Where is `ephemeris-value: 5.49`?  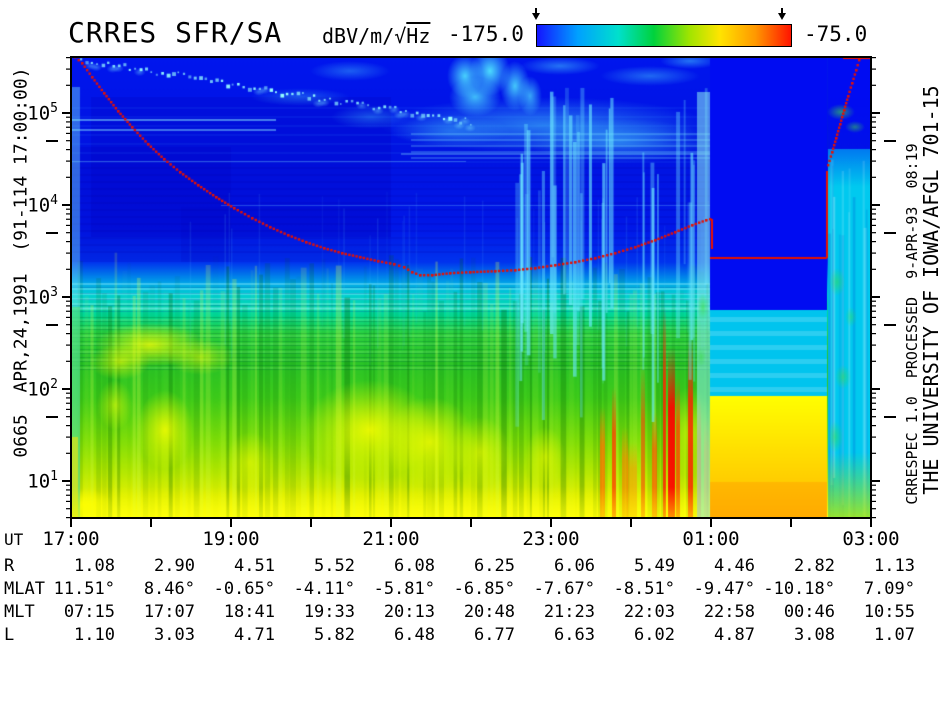
ephemeris-value: 5.49 is located at coordinates (654, 566).